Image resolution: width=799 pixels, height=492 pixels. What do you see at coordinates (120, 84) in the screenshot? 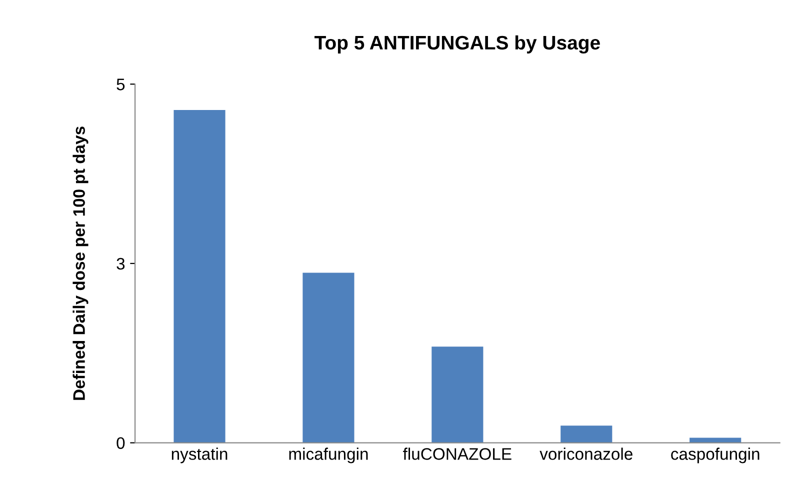
I see `y-tick-label: 5` at bounding box center [120, 84].